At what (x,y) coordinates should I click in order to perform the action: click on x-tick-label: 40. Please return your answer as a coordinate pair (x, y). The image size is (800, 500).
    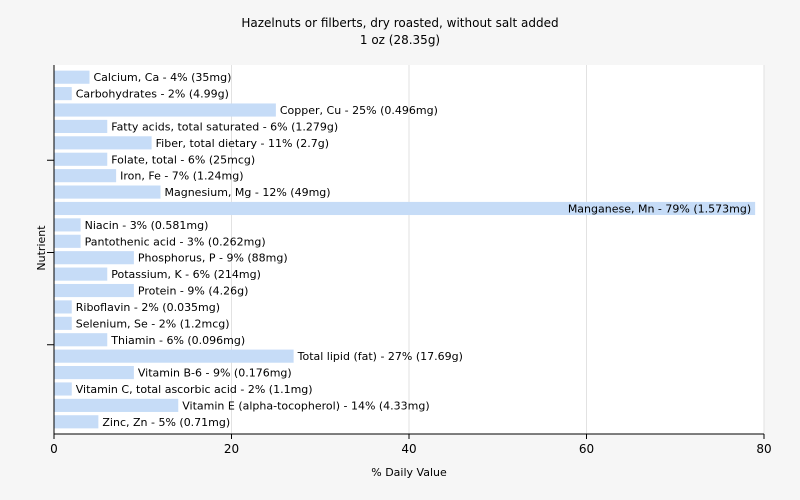
    Looking at the image, I should click on (408, 449).